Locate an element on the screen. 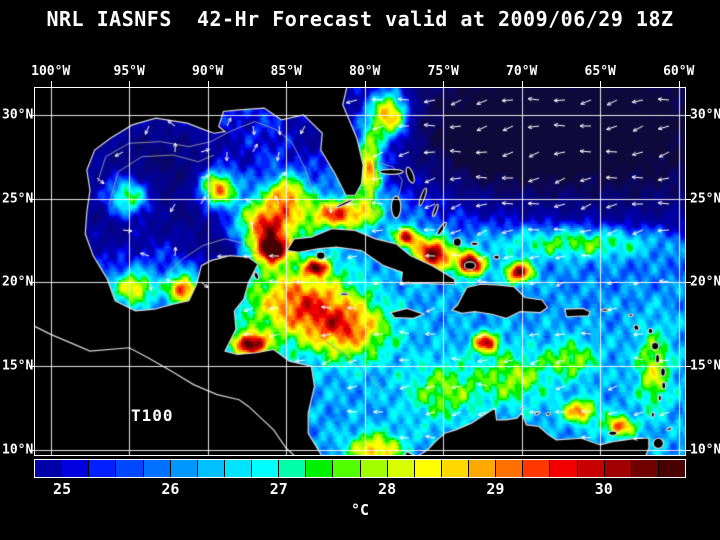  lon-tick-label: 90°W is located at coordinates (208, 71).